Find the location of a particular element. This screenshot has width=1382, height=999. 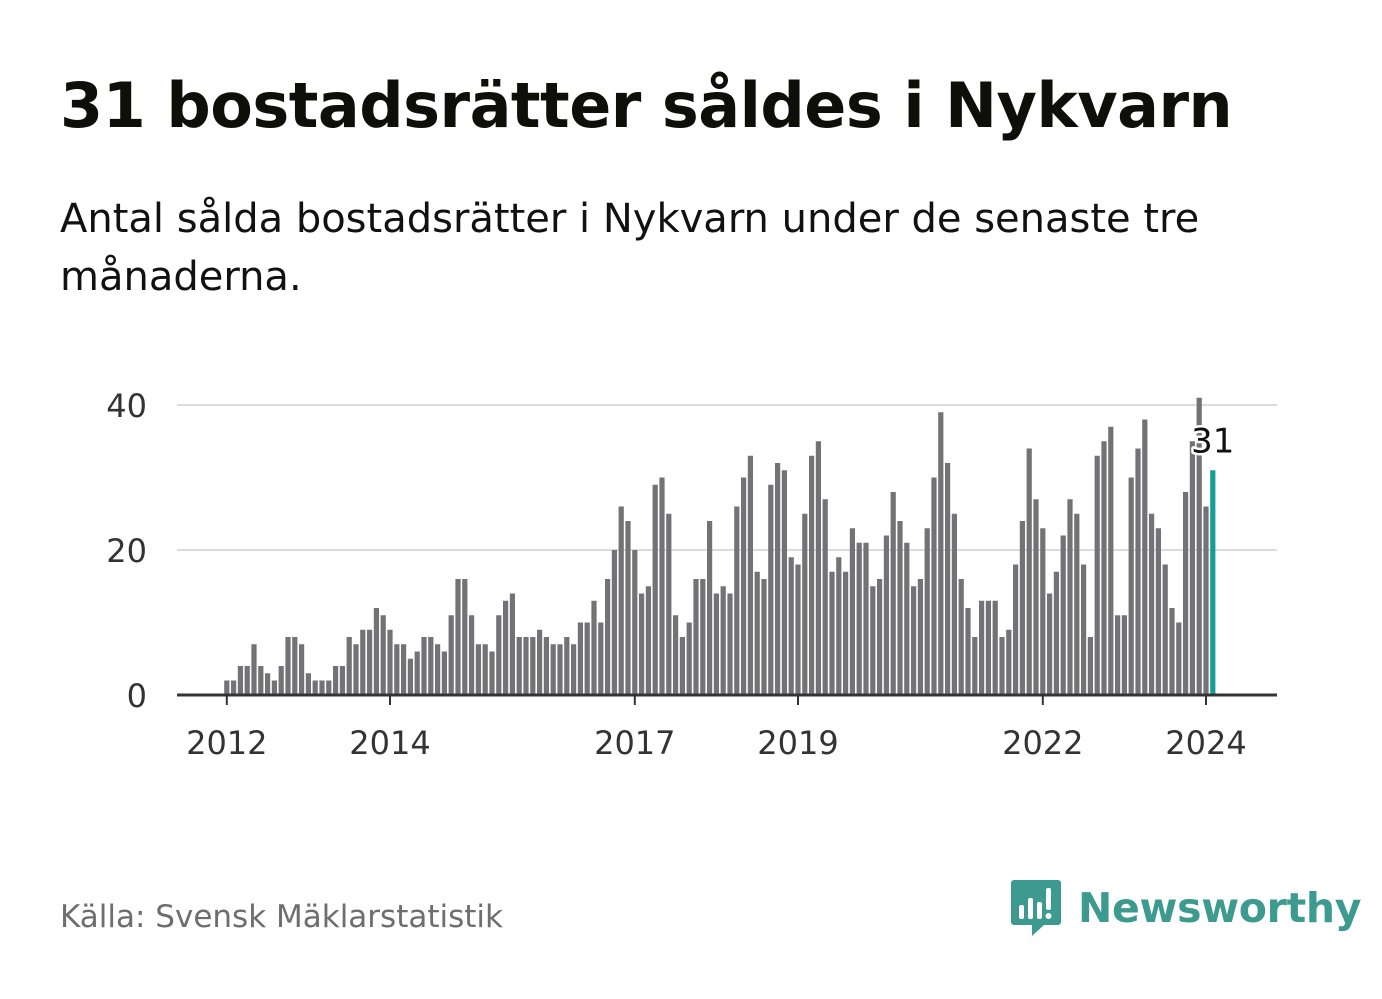

brand-logo: Newsworthy is located at coordinates (1185, 908).